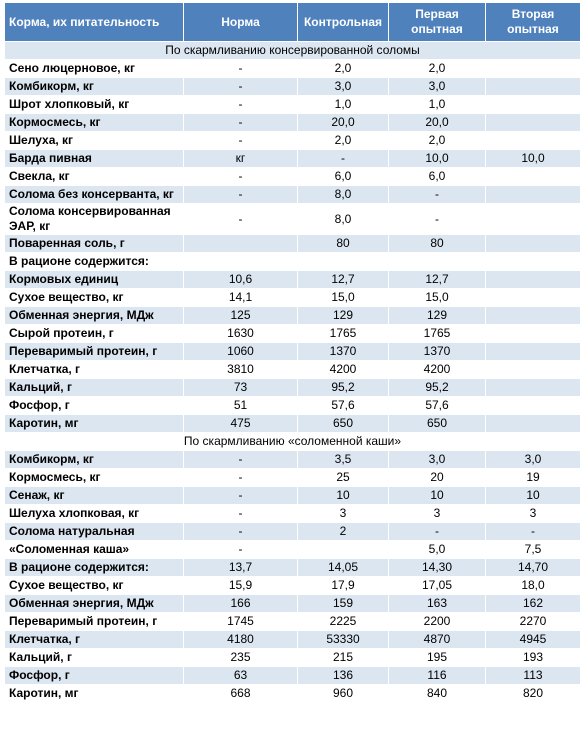 The height and width of the screenshot is (734, 585). What do you see at coordinates (343, 176) in the screenshot?
I see `cell: 6,0` at bounding box center [343, 176].